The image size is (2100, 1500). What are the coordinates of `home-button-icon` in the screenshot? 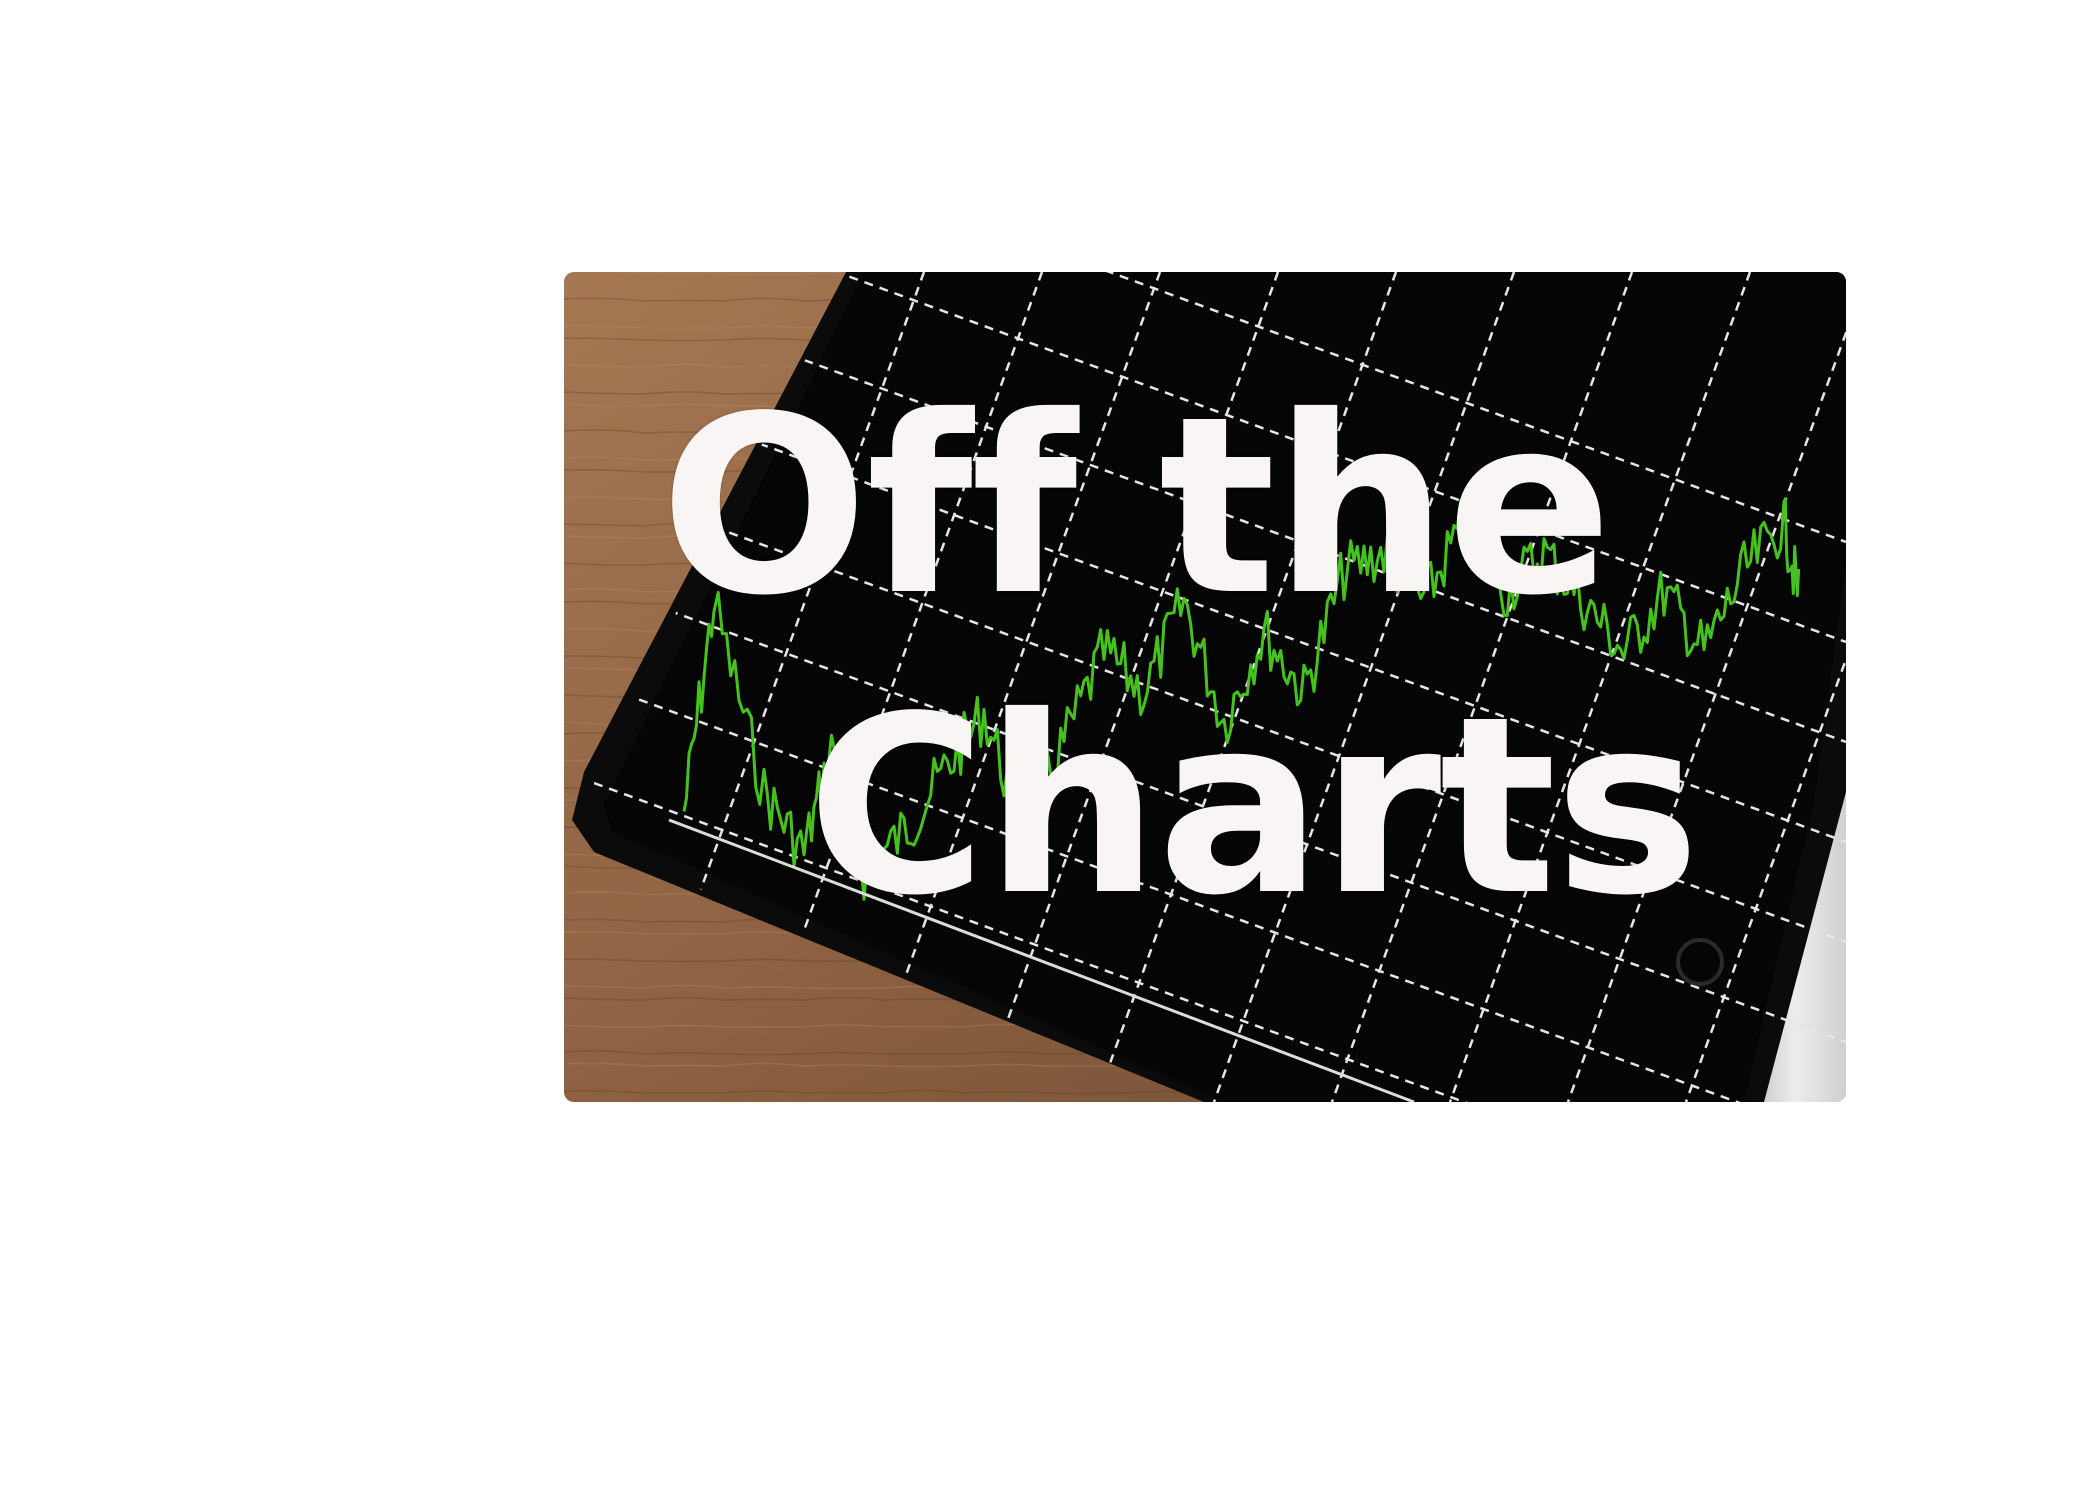 It's located at (1700, 962).